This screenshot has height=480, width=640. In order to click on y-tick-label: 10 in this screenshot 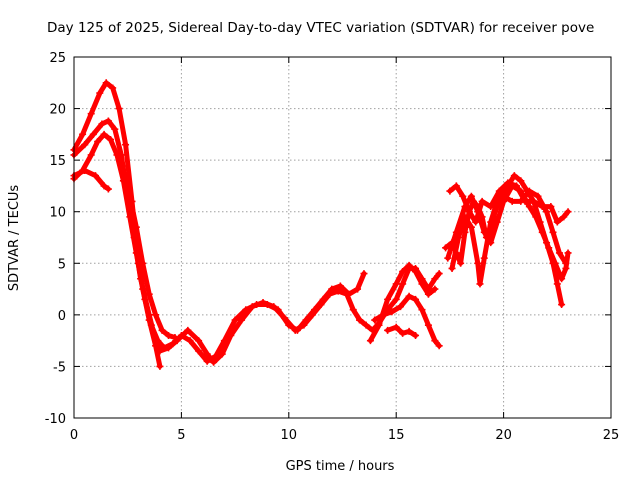, I will do `click(57, 213)`.